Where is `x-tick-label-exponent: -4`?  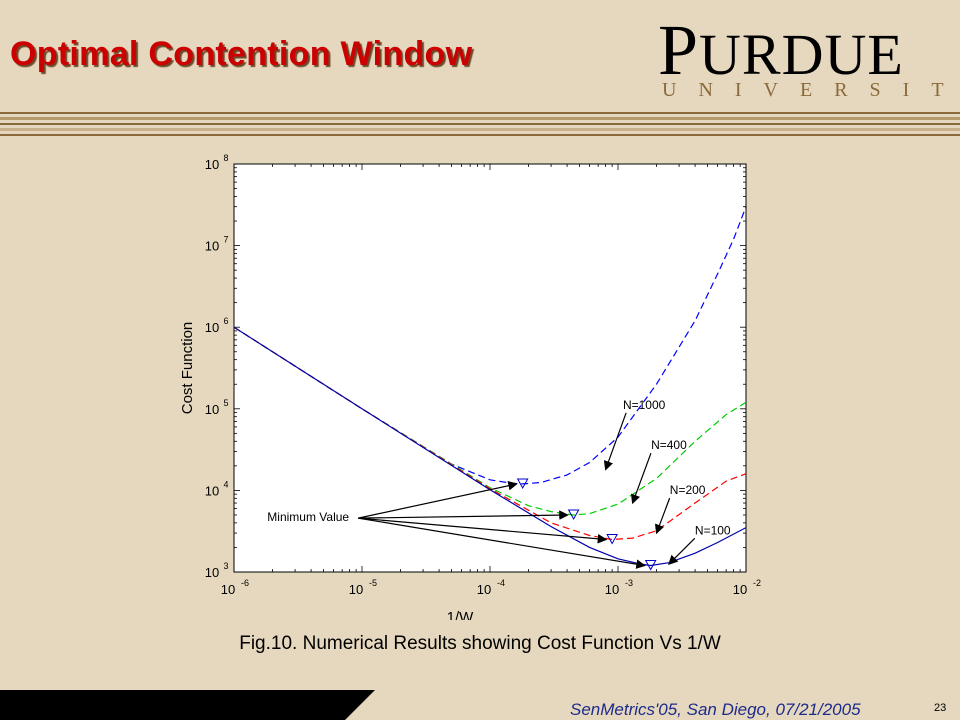 x-tick-label-exponent: -4 is located at coordinates (501, 583).